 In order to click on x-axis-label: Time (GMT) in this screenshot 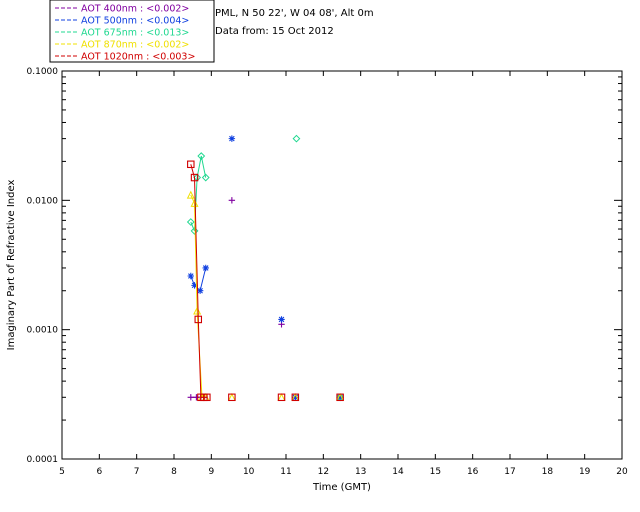, I will do `click(341, 487)`.